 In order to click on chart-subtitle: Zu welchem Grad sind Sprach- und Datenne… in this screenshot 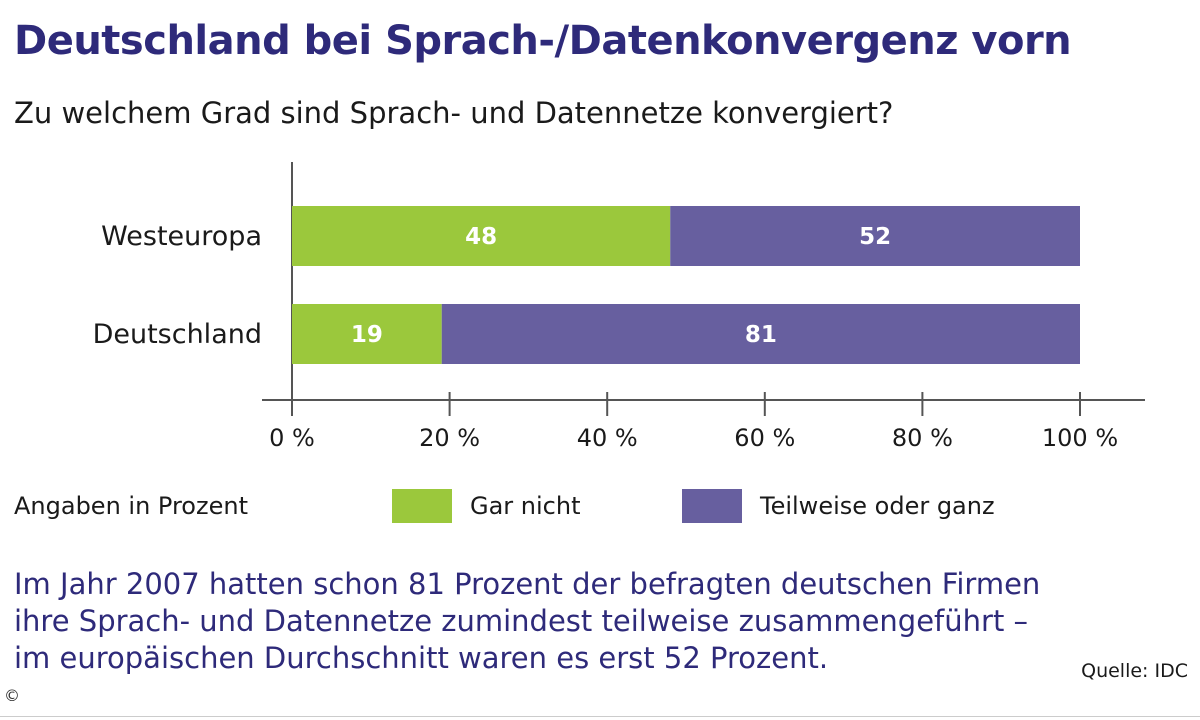, I will do `click(454, 113)`.